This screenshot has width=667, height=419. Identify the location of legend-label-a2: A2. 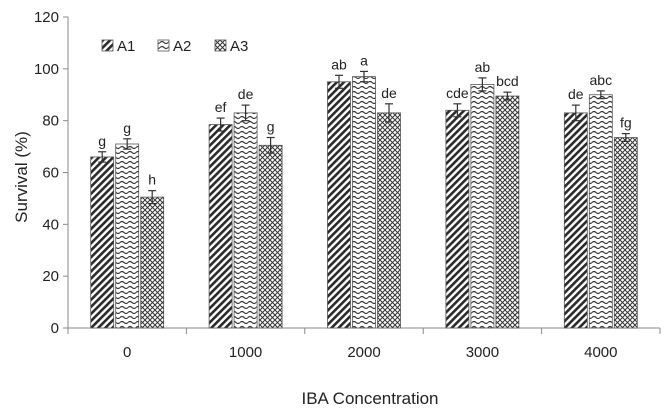
(182, 46).